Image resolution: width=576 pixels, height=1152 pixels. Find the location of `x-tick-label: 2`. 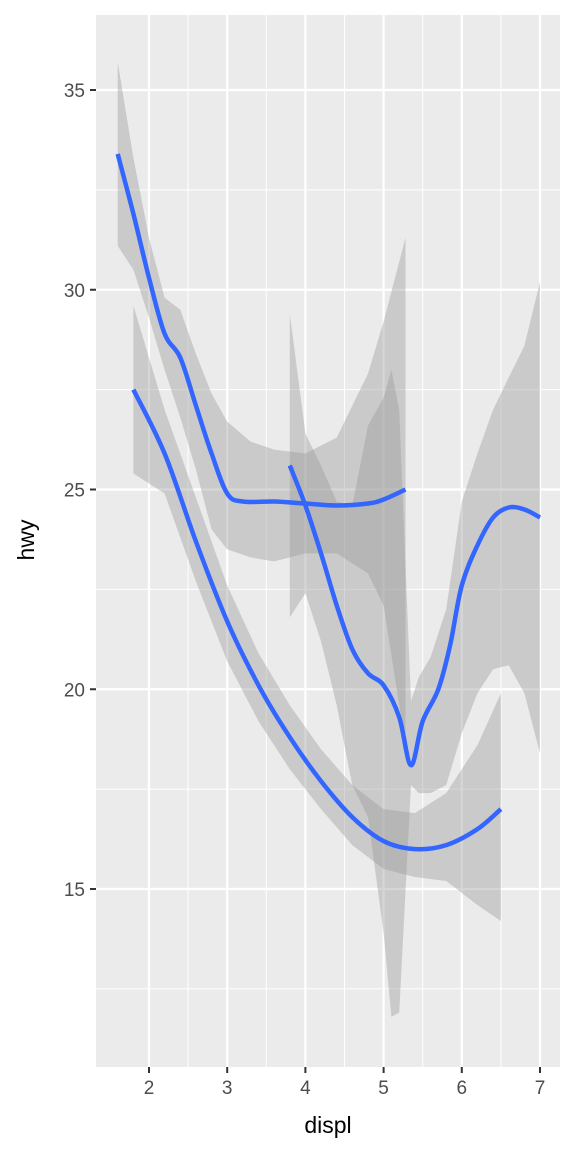

x-tick-label: 2 is located at coordinates (149, 1088).